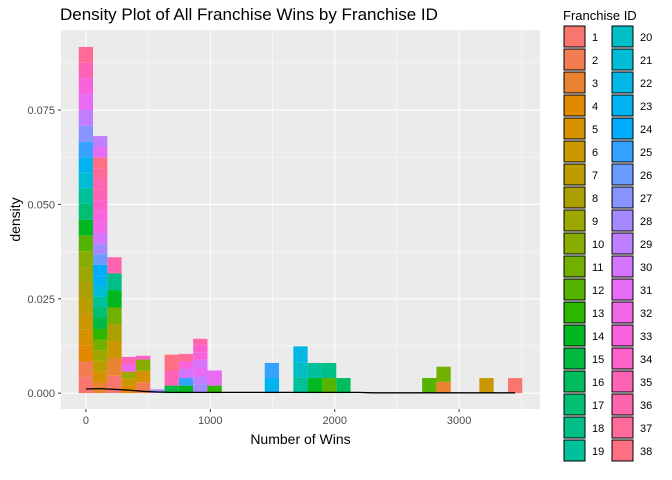  Describe the element at coordinates (598, 337) in the screenshot. I see `legend-label: 14` at that location.